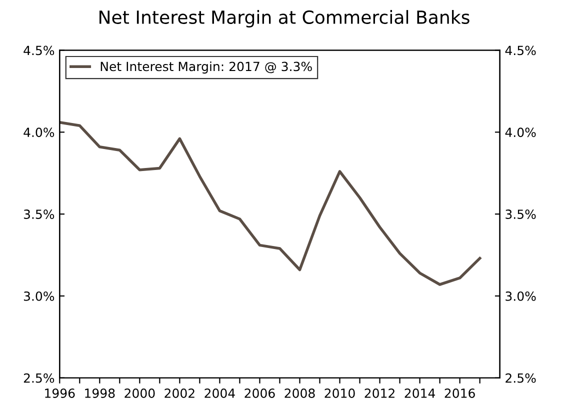 The image size is (568, 402). Describe the element at coordinates (339, 393) in the screenshot. I see `x-tick-label: 2010` at that location.